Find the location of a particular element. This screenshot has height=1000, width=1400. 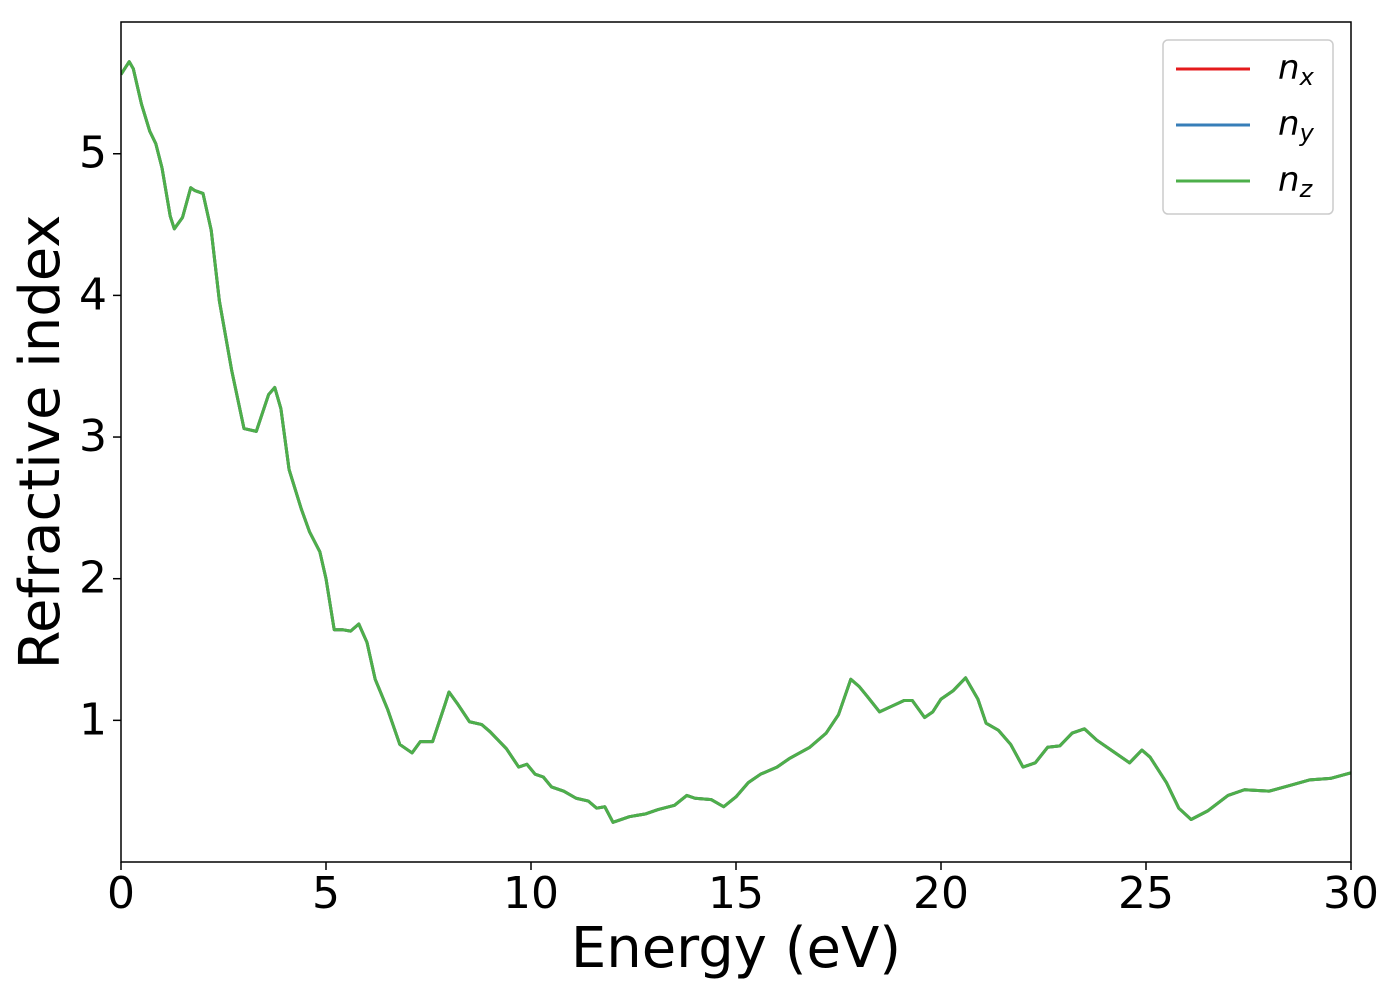

legend-label: nx is located at coordinates (1296, 70).